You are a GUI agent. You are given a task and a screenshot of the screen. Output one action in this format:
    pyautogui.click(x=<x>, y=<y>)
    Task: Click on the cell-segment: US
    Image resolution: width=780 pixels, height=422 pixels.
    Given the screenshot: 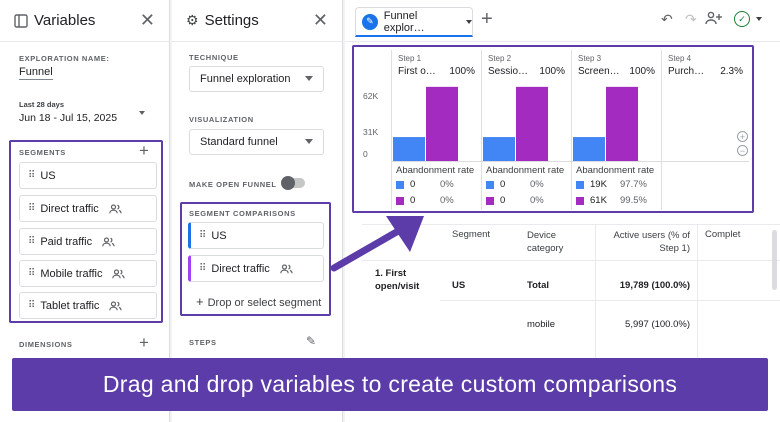 What is the action you would take?
    pyautogui.click(x=459, y=285)
    